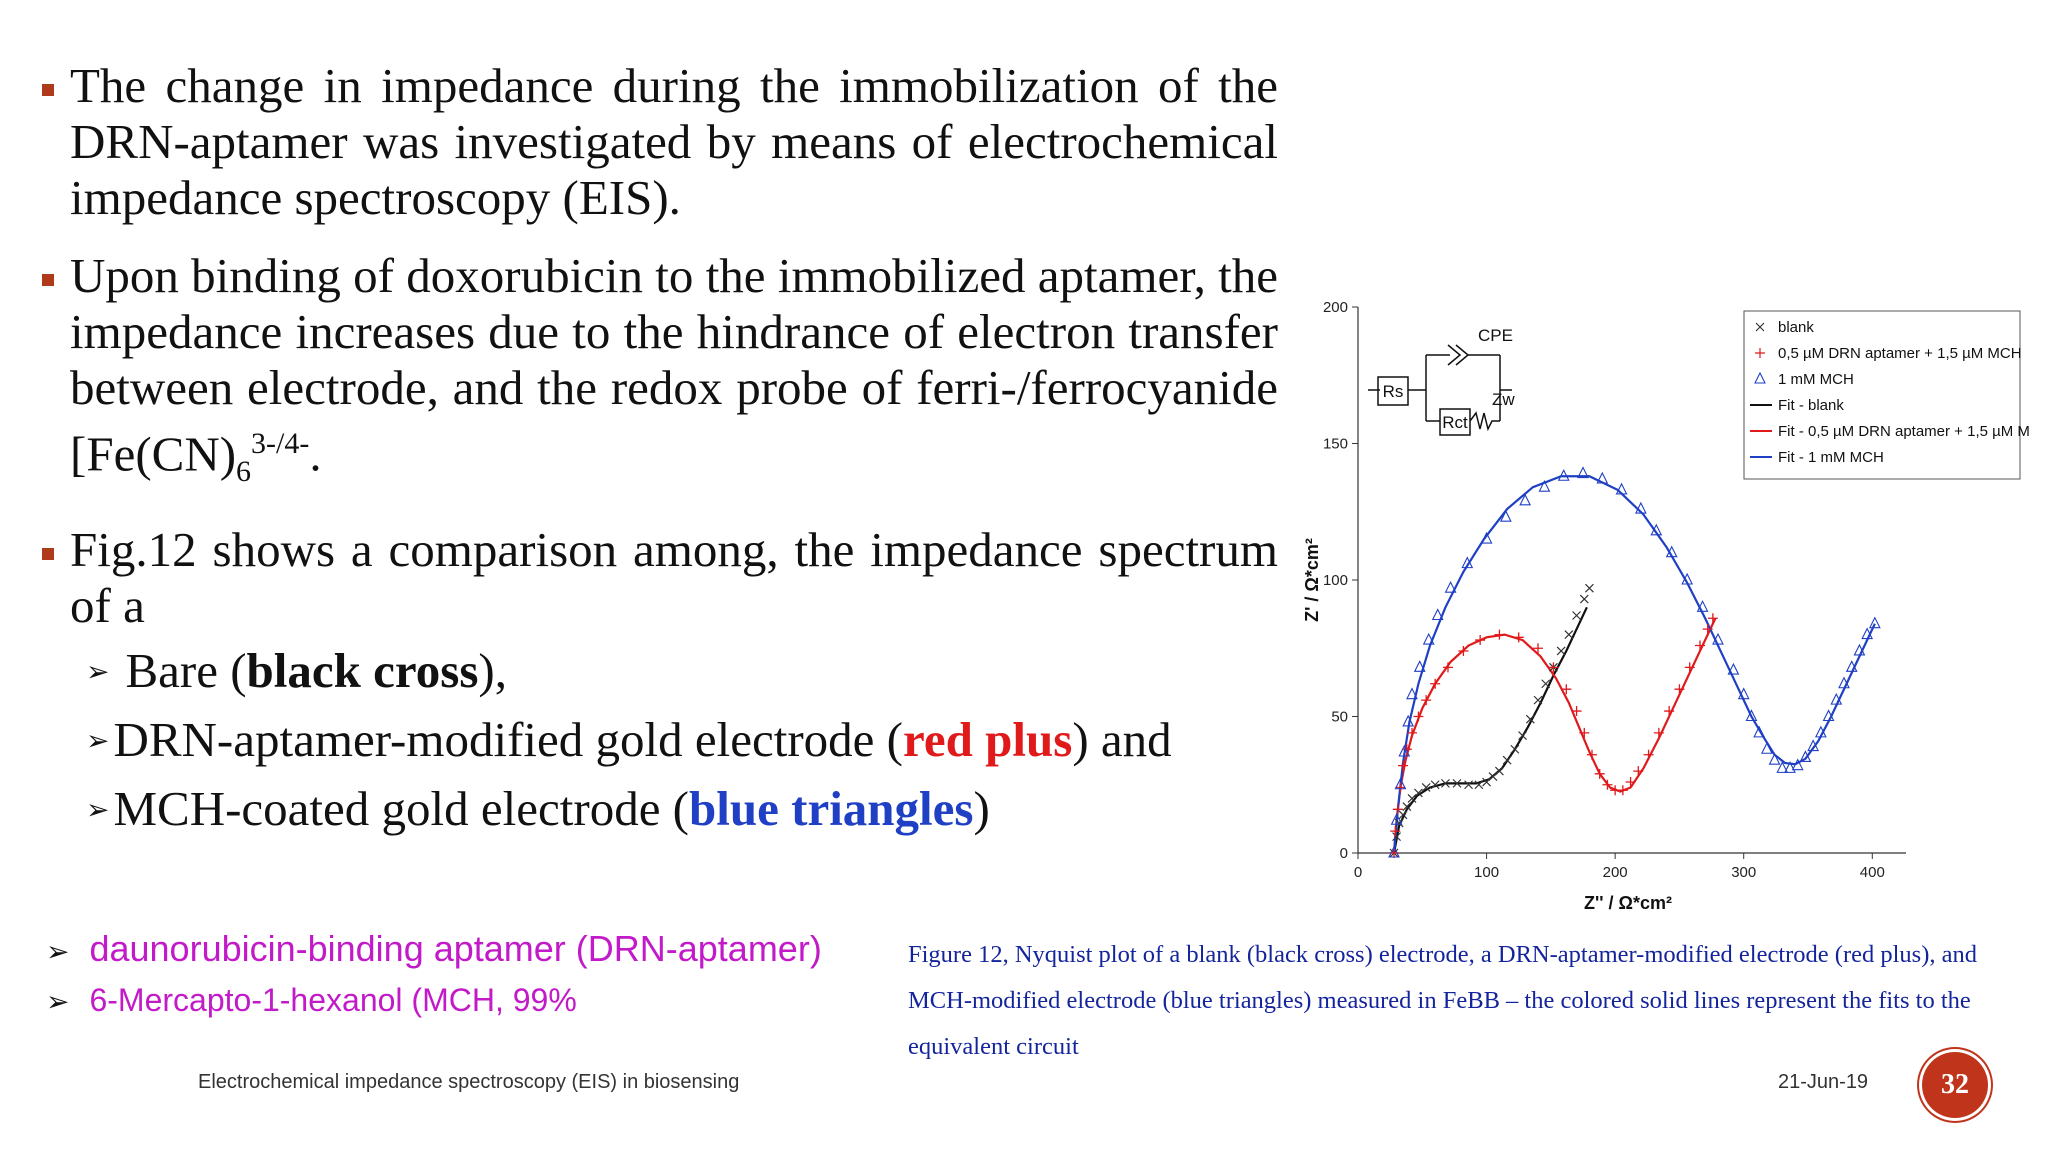 The width and height of the screenshot is (2048, 1152). Describe the element at coordinates (362, 671) in the screenshot. I see `highlight-black-cross: black cross` at that location.